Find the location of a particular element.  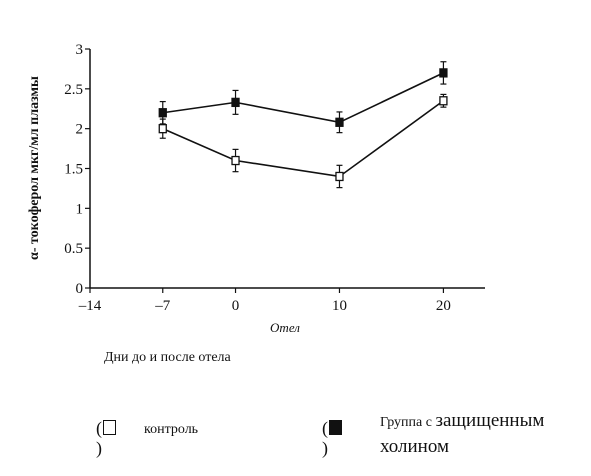

x-tick-label: 20 is located at coordinates (443, 306).